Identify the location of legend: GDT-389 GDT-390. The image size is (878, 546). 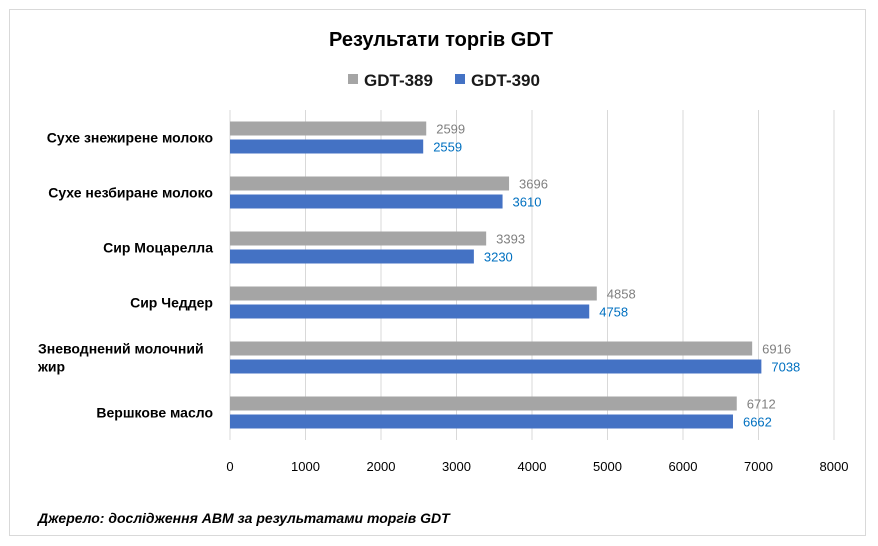
(444, 80).